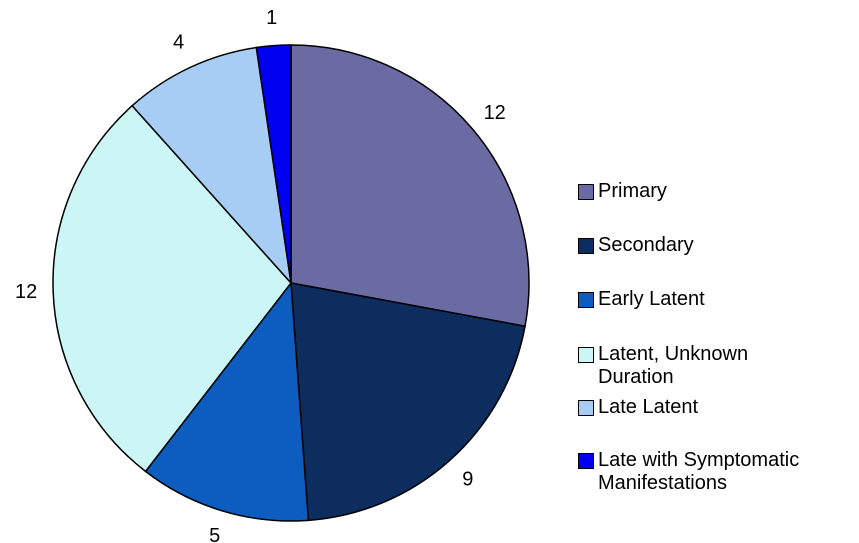 The width and height of the screenshot is (859, 543). Describe the element at coordinates (178, 42) in the screenshot. I see `data-label: 4` at that location.